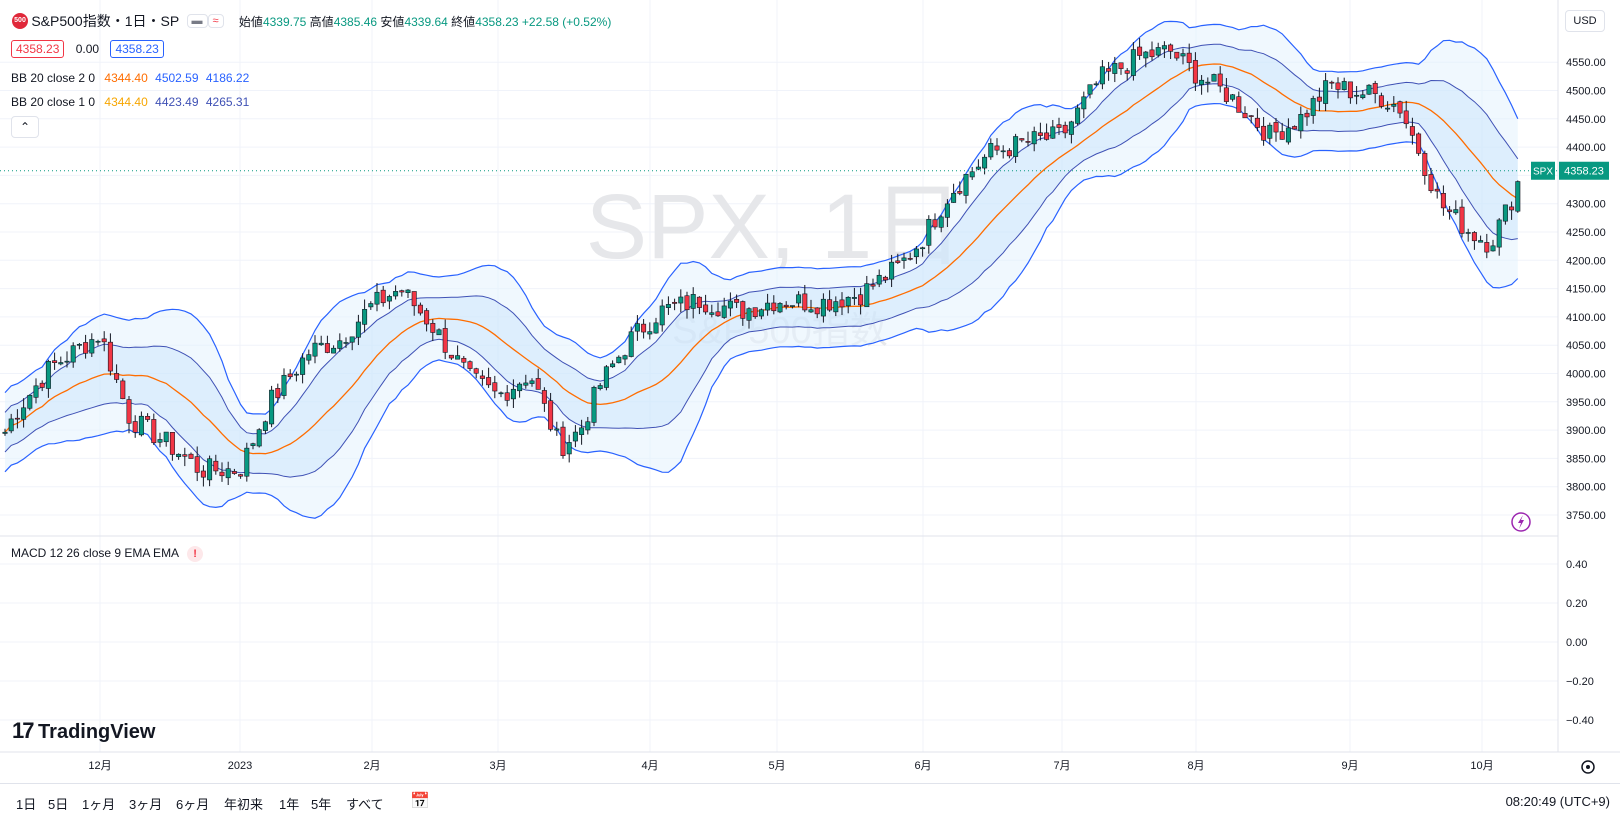  What do you see at coordinates (426, 21) in the screenshot?
I see `low-value: 4339.64` at bounding box center [426, 21].